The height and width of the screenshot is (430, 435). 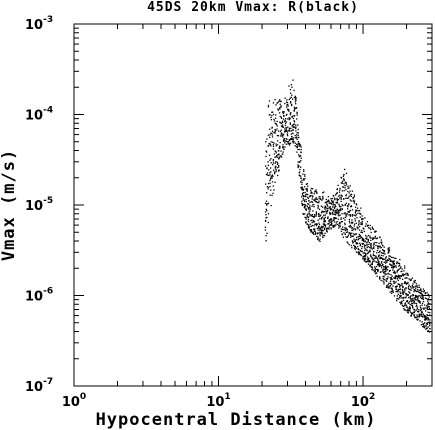 I want to click on x-tick-label: 102, so click(x=363, y=401).